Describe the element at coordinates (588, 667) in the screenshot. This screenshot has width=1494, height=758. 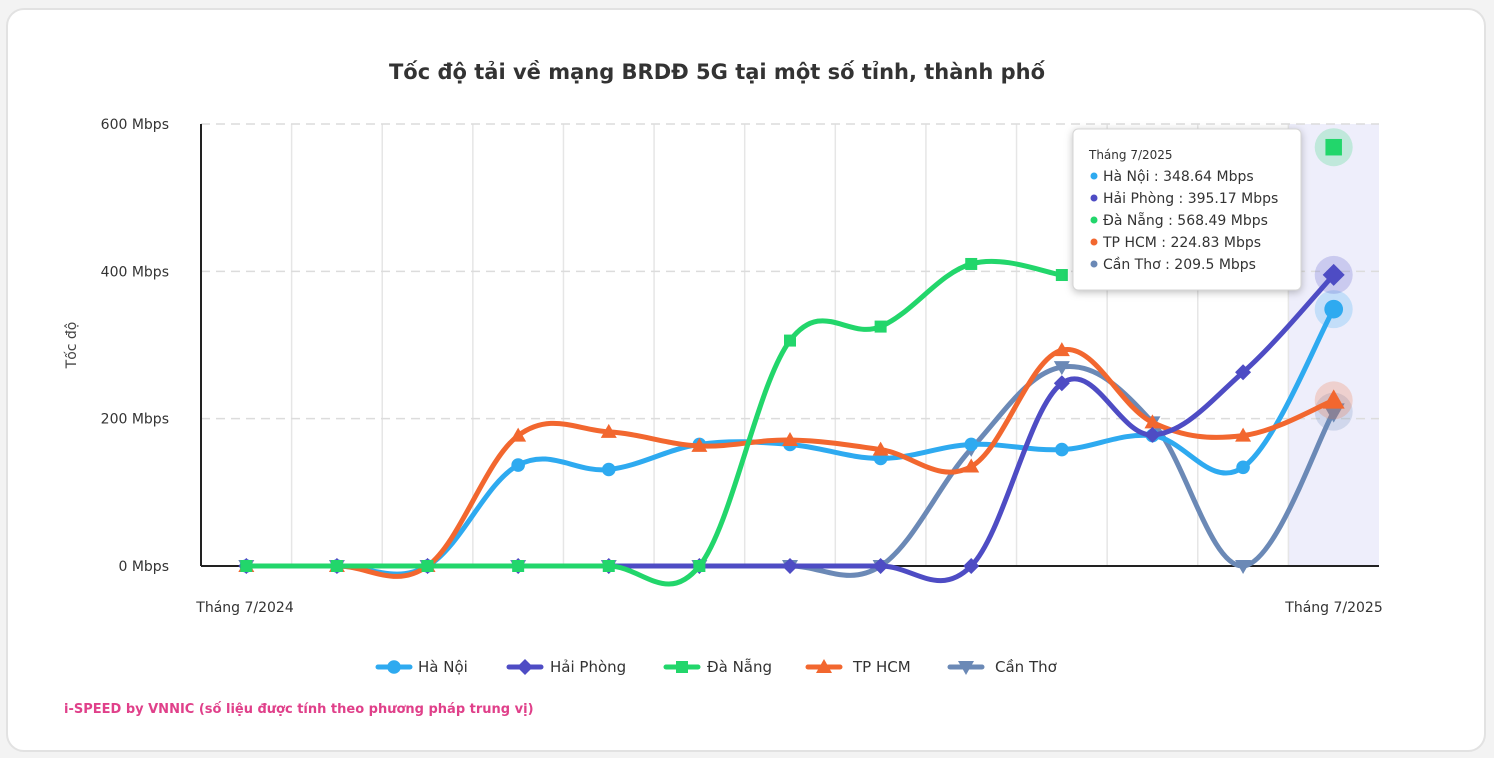
I see `legend-label: Hải Phòng` at that location.